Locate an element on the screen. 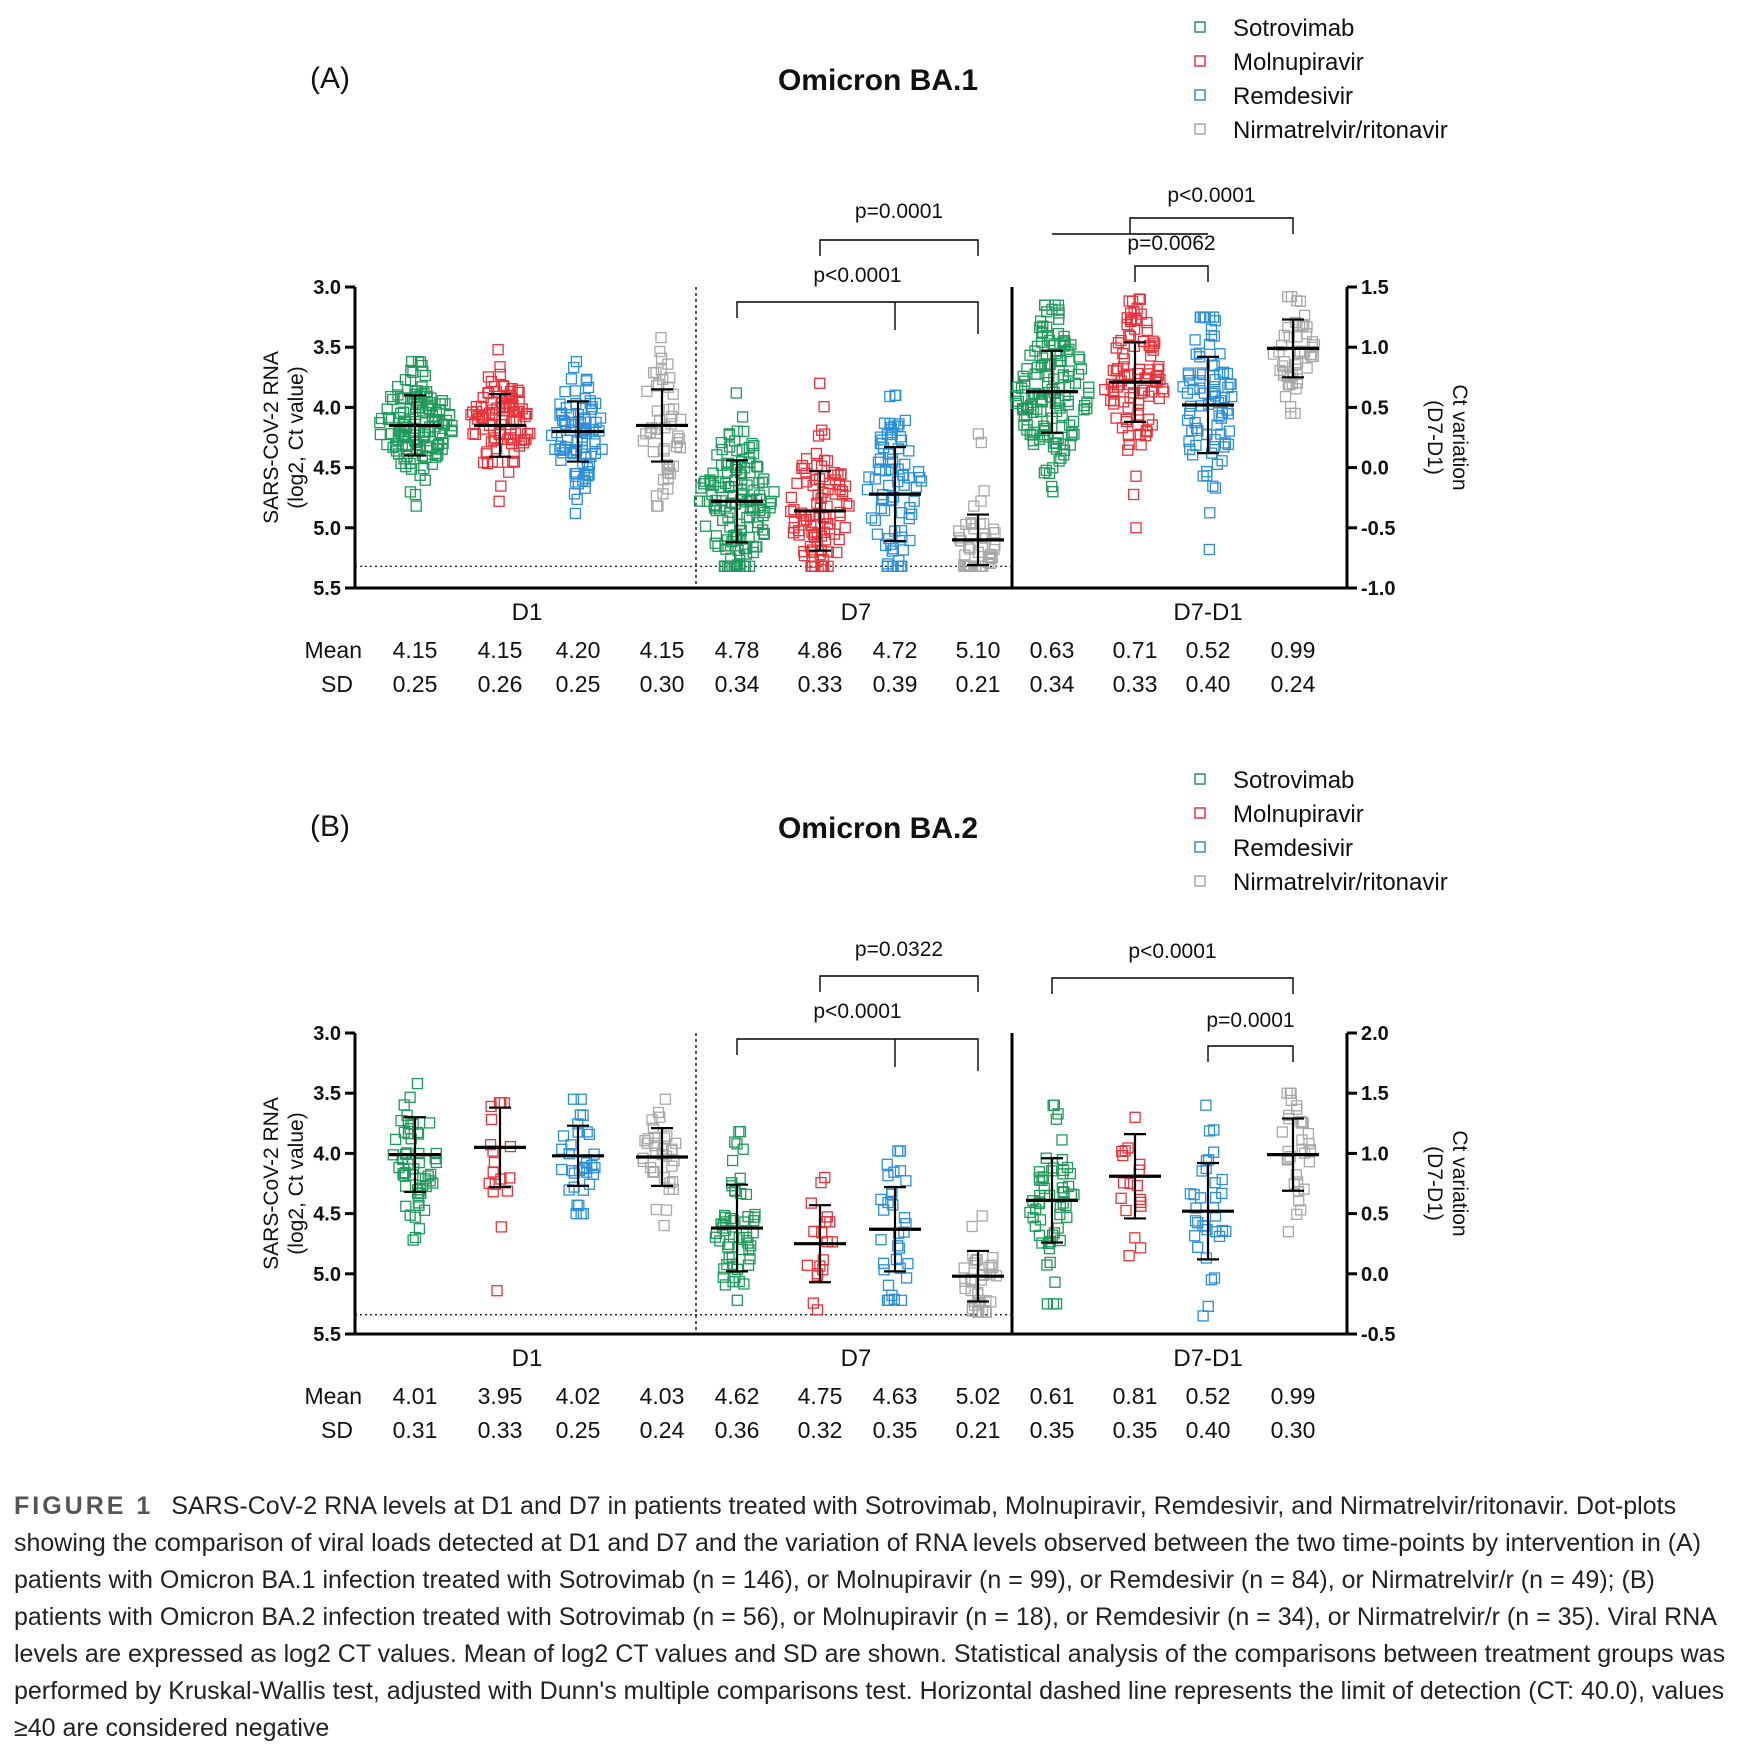  left-tick-label: 3.5 is located at coordinates (327, 348).